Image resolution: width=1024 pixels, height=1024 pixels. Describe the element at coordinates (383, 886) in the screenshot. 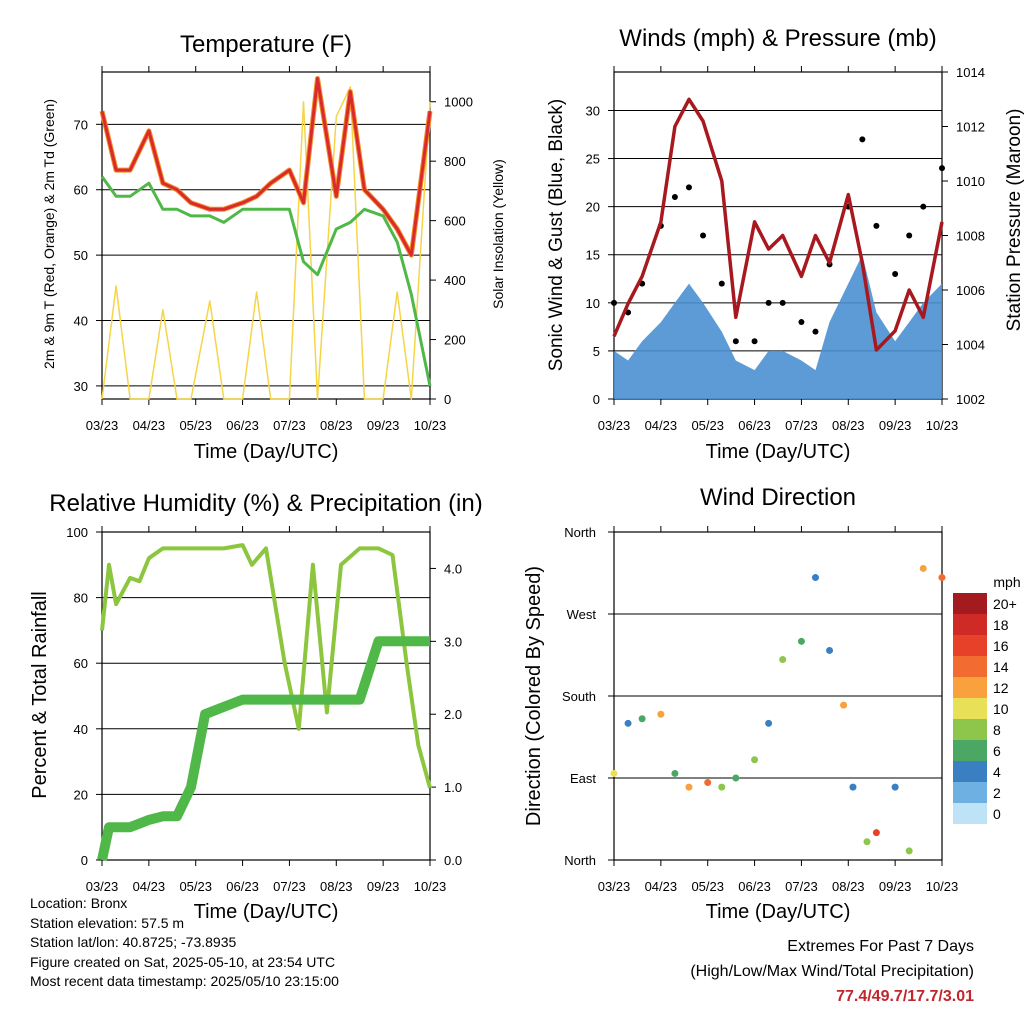

I see `humidity-xtick-label: 09/23` at that location.